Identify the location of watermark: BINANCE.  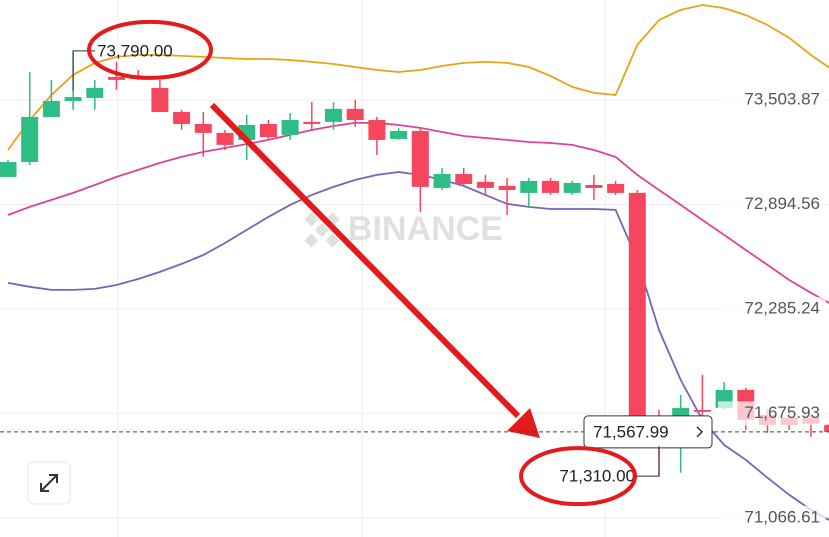
(403, 229).